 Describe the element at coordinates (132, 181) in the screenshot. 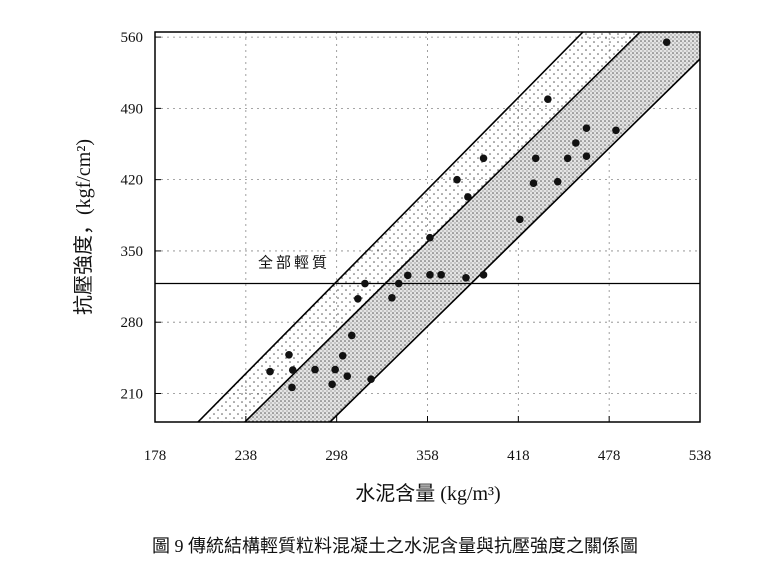

I see `y-tick-label: 420` at that location.